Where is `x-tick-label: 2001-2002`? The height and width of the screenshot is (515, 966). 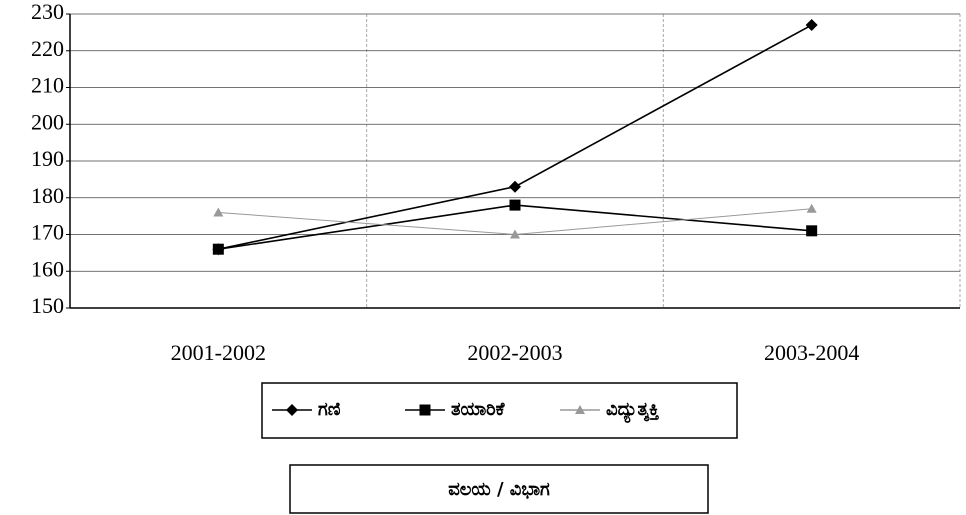 x-tick-label: 2001-2002 is located at coordinates (218, 352).